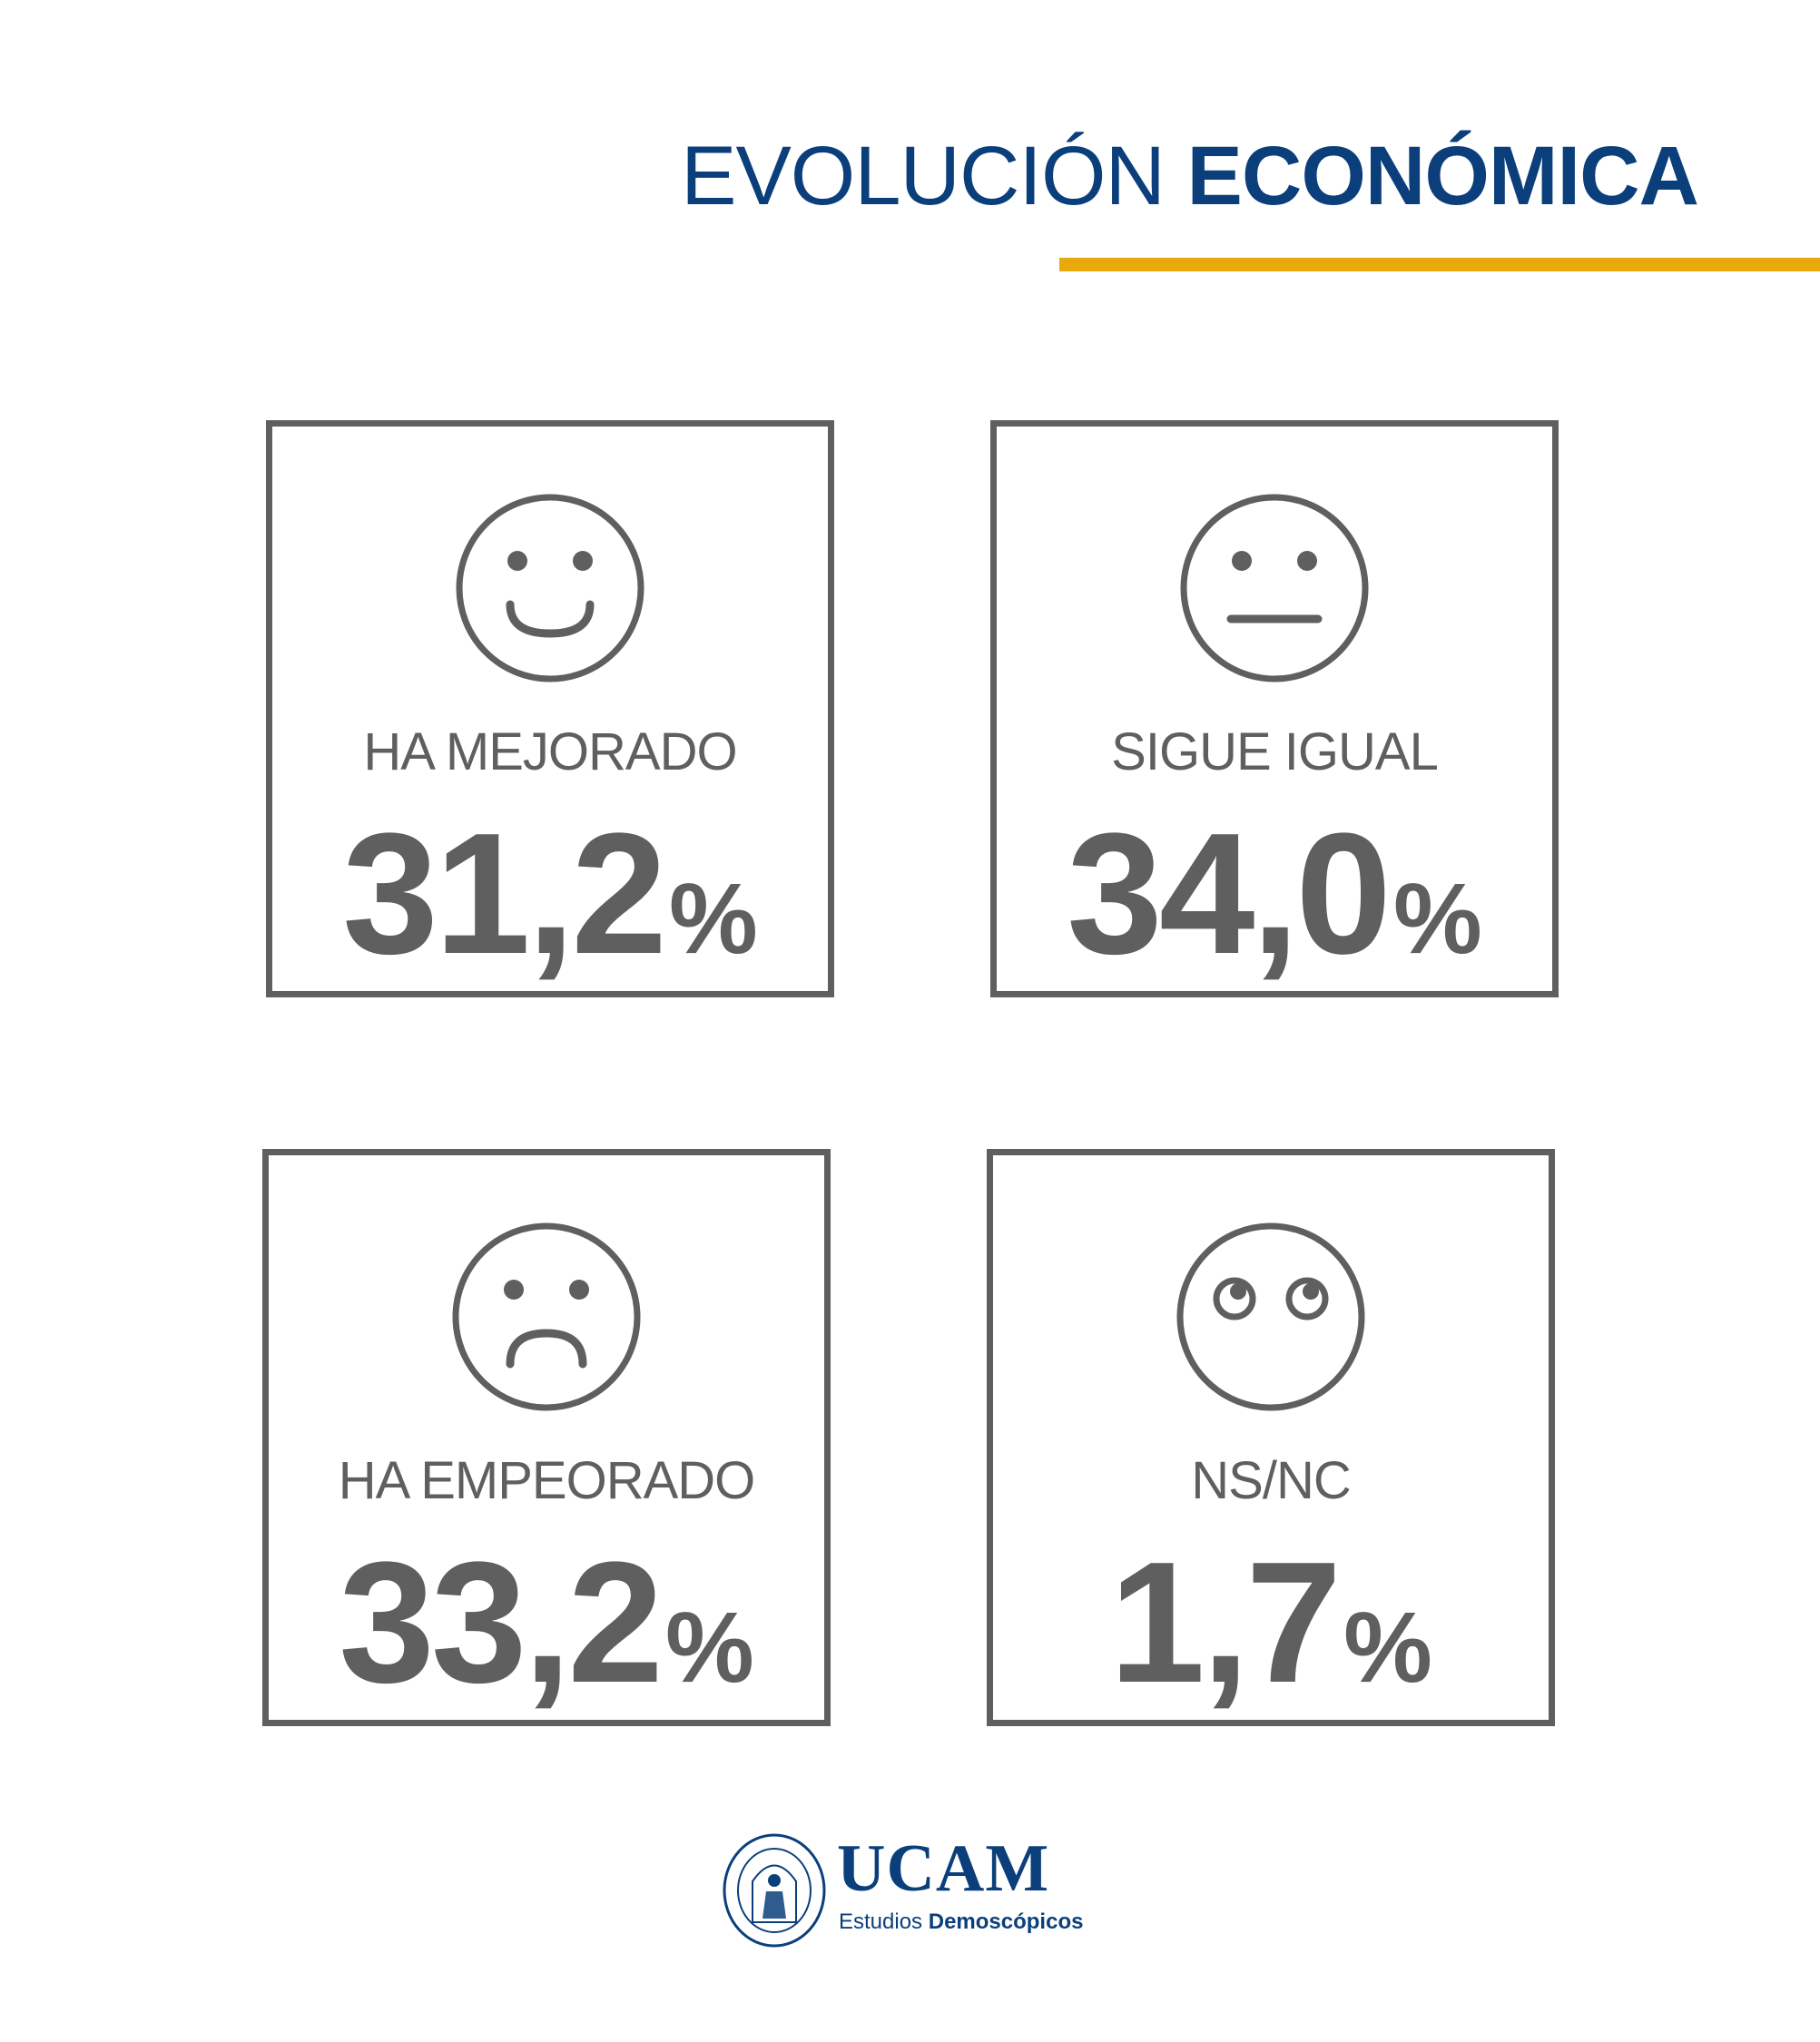 The width and height of the screenshot is (1820, 2042). Describe the element at coordinates (501, 1623) in the screenshot. I see `card-percentage: 33,2` at that location.